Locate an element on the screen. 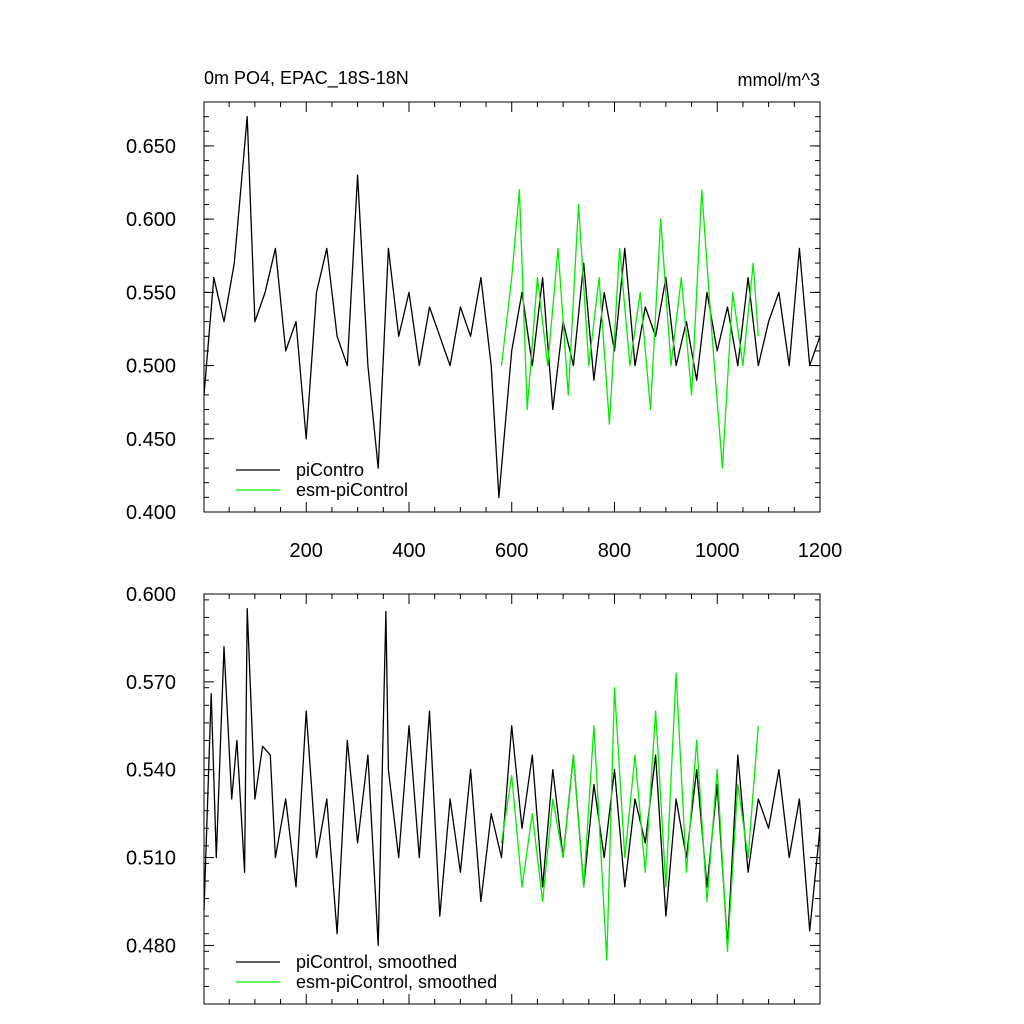 This screenshot has height=1024, width=1024. y-tick-label: 0.650 is located at coordinates (151, 147).